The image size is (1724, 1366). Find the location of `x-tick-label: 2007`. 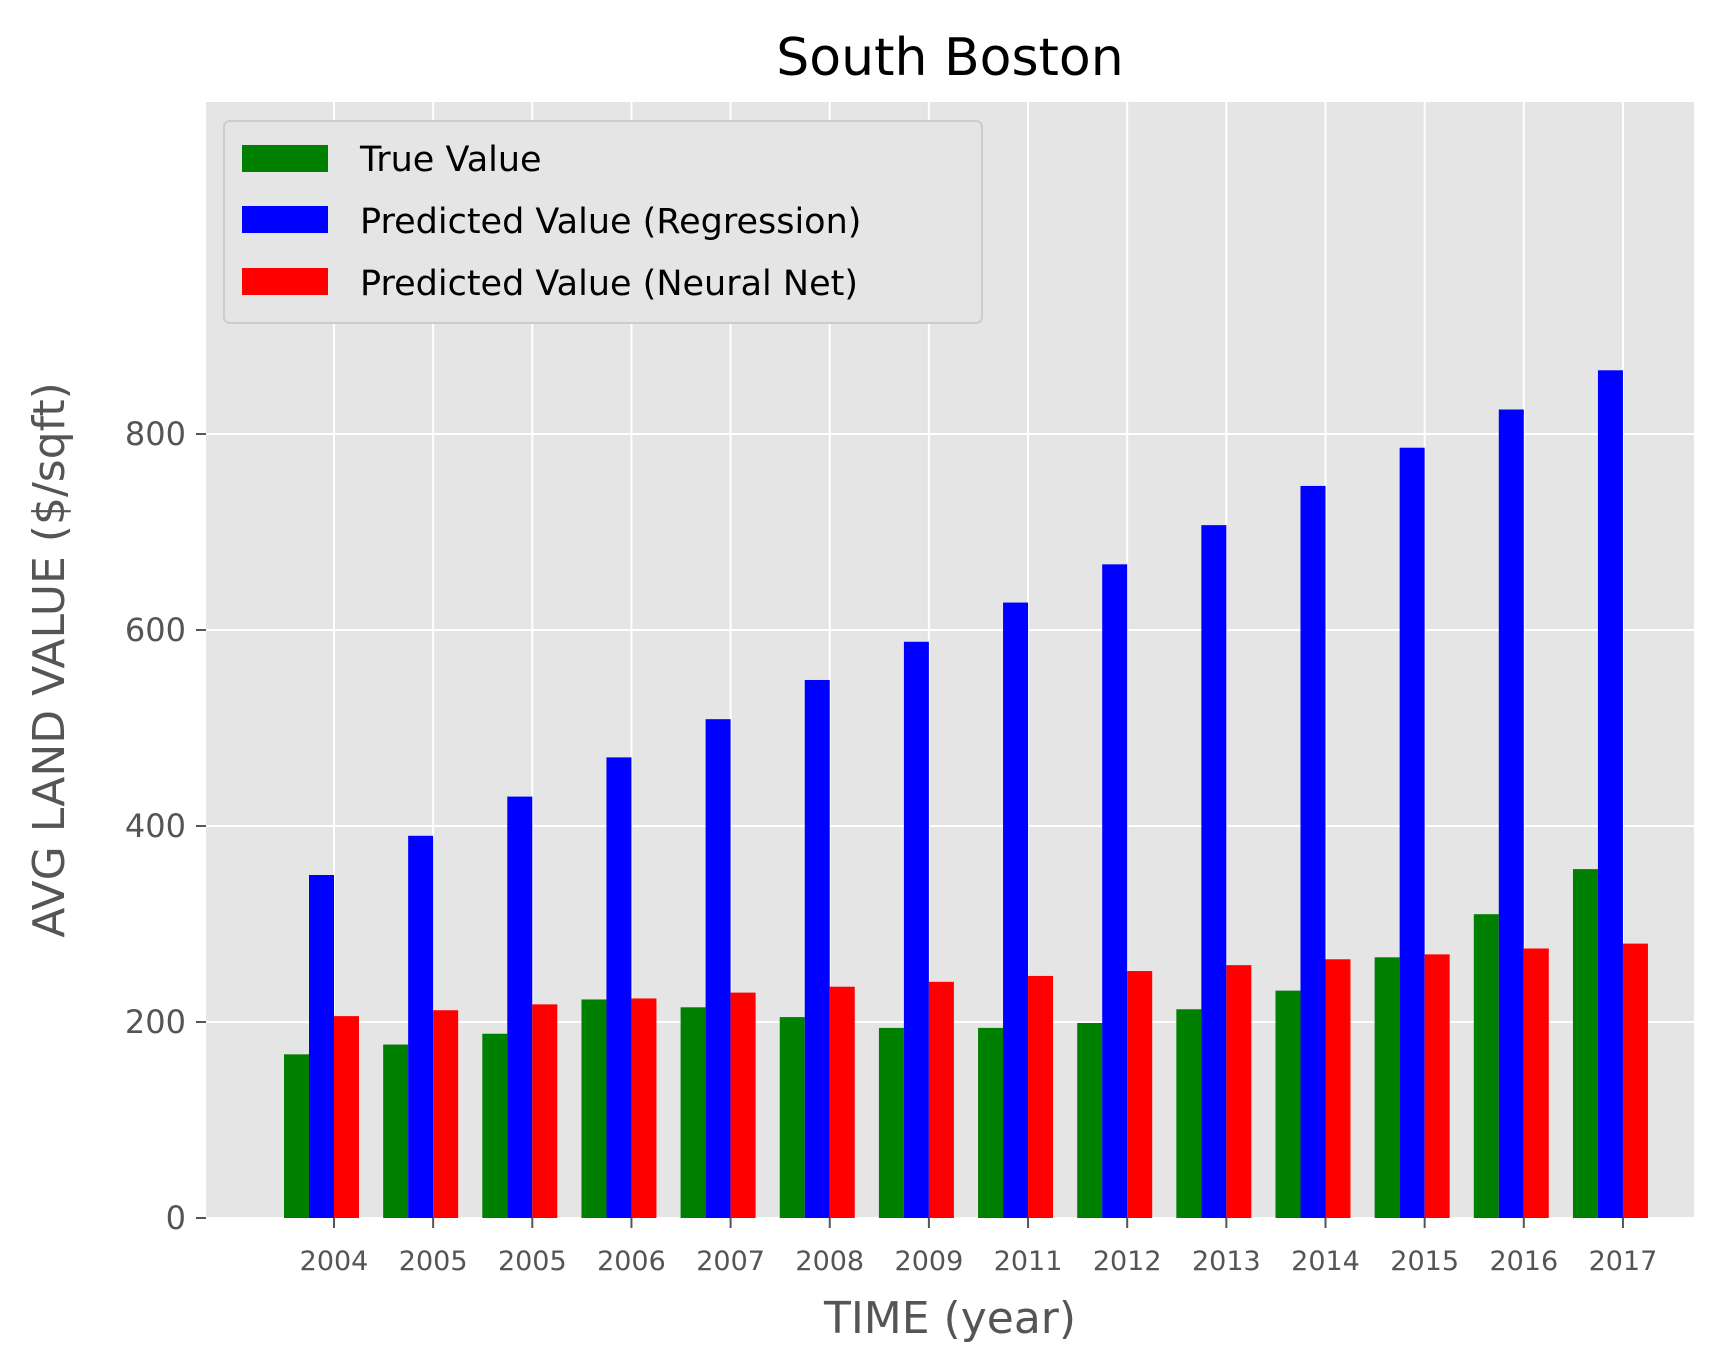

x-tick-label: 2007 is located at coordinates (730, 1261).